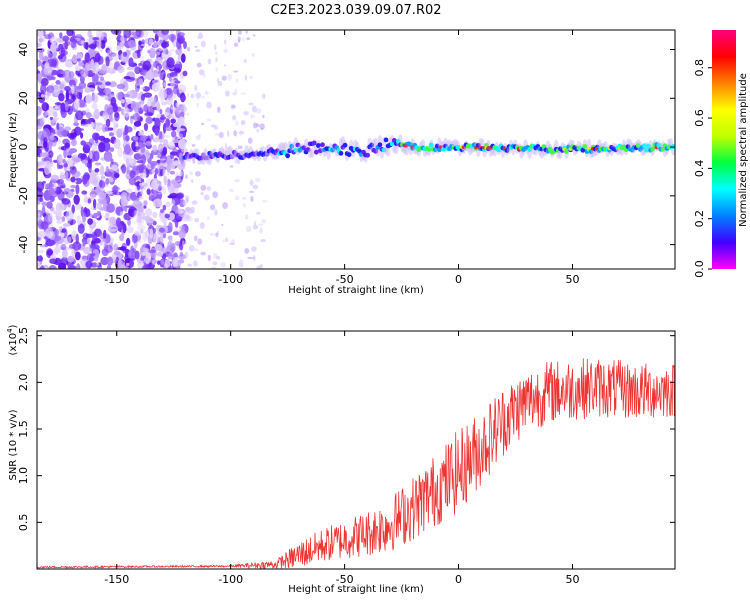  What do you see at coordinates (13, 150) in the screenshot?
I see `spectrogram-y-axis-label: Frequency (Hz)` at bounding box center [13, 150].